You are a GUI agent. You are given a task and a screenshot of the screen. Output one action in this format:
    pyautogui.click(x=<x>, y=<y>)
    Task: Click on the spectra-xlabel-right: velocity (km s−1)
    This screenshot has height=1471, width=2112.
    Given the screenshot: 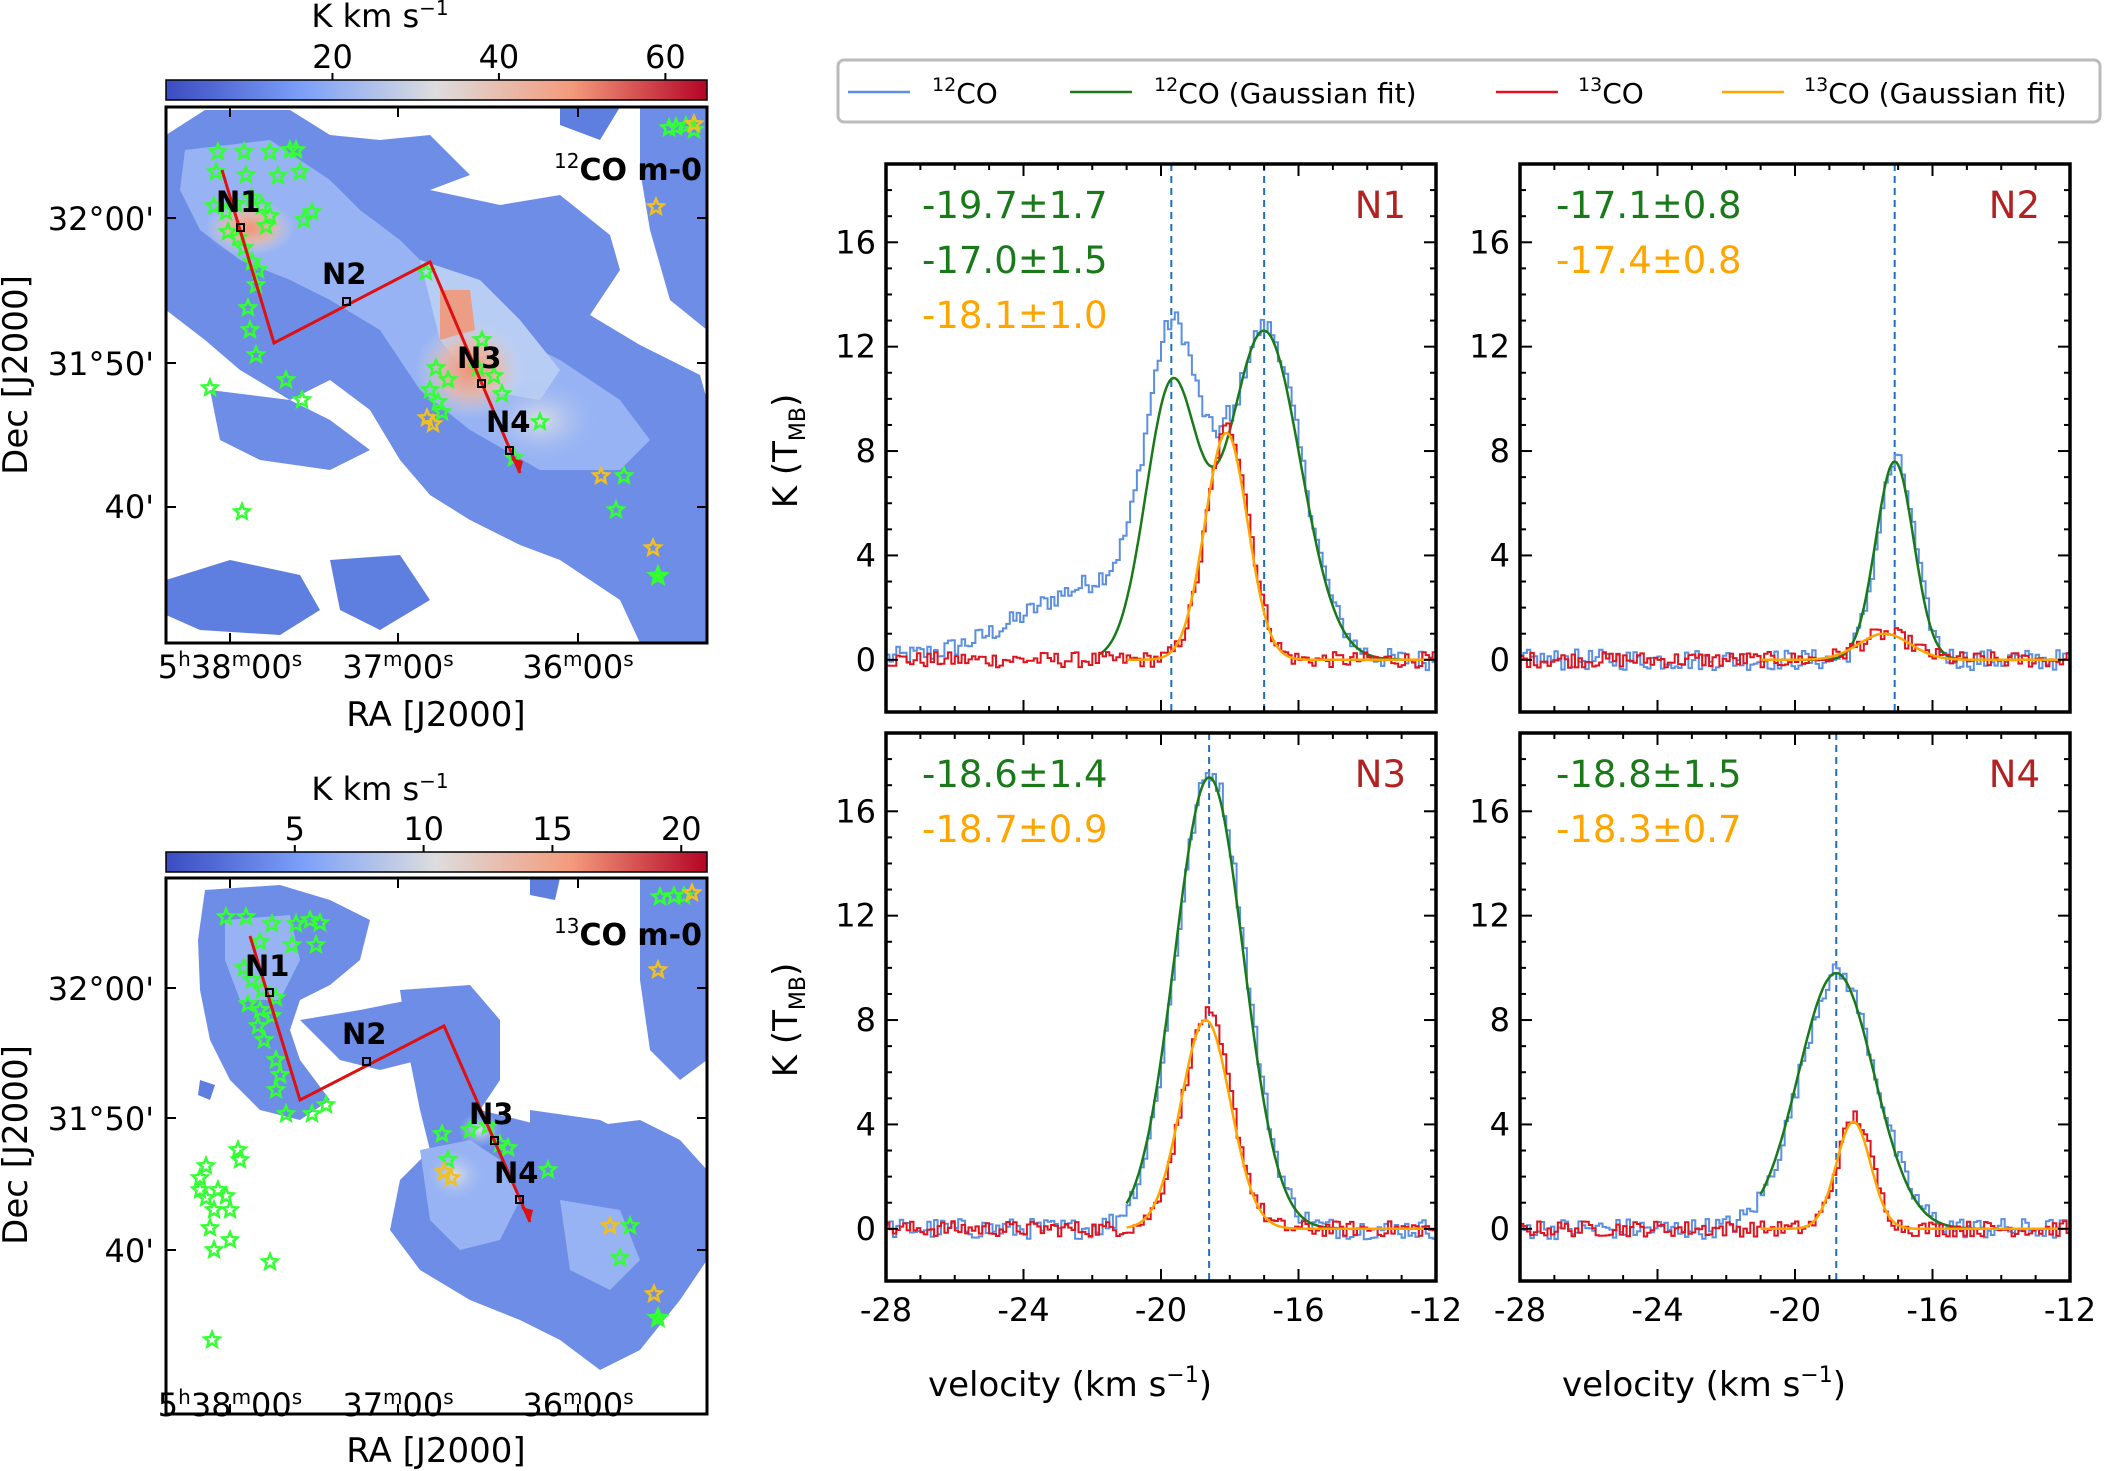 What is the action you would take?
    pyautogui.click(x=1704, y=1384)
    